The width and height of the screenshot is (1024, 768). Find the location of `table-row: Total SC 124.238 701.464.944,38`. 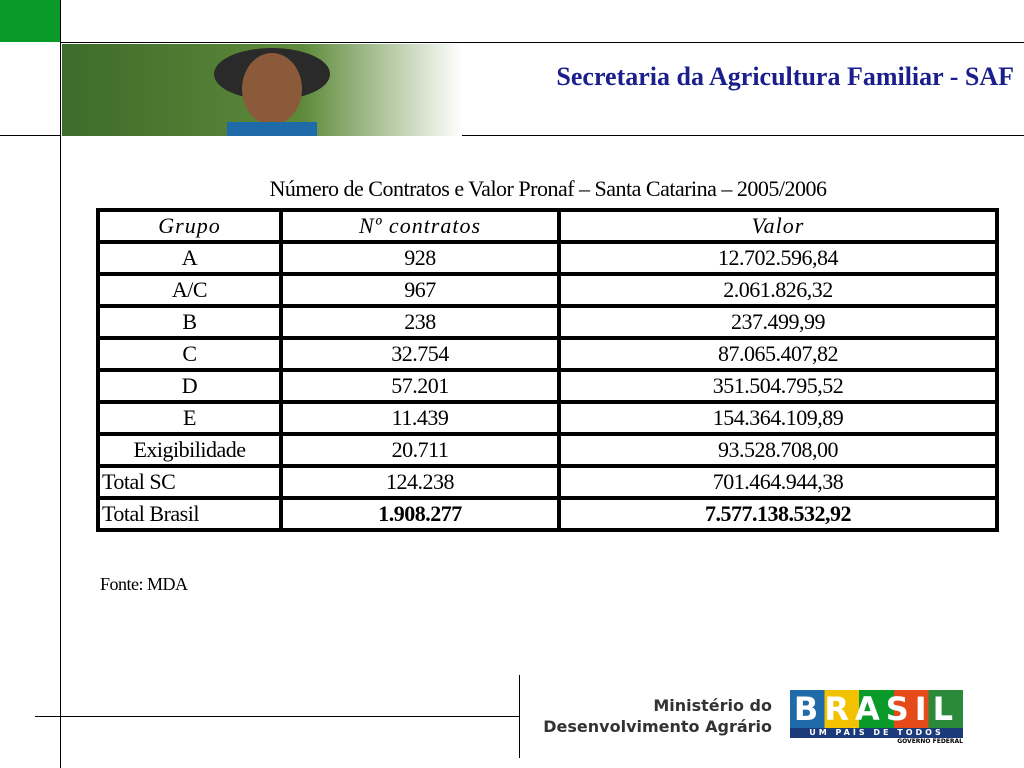

table-row: Total SC 124.238 701.464.944,38 is located at coordinates (547, 482).